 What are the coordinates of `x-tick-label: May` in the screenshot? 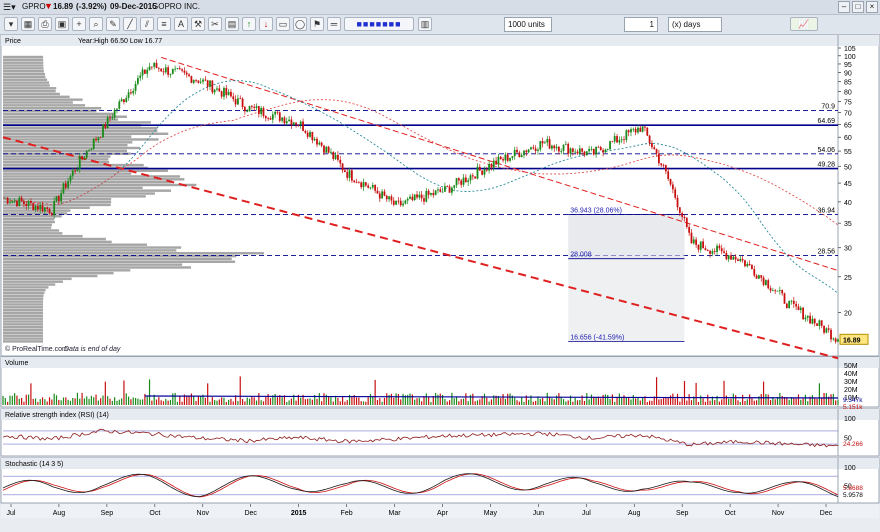 It's located at (491, 513).